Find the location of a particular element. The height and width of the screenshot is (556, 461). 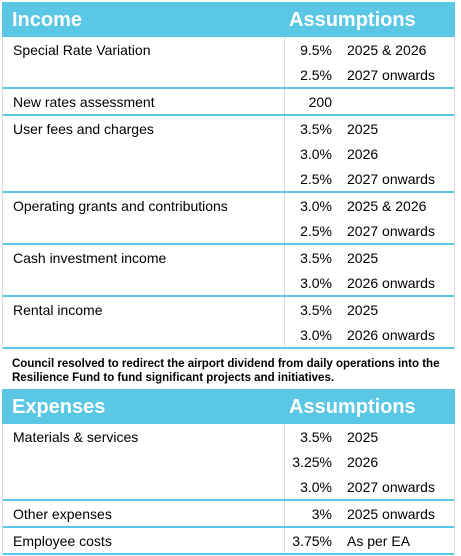

table-row: Cash investment income 3.5% 2025 is located at coordinates (228, 257).